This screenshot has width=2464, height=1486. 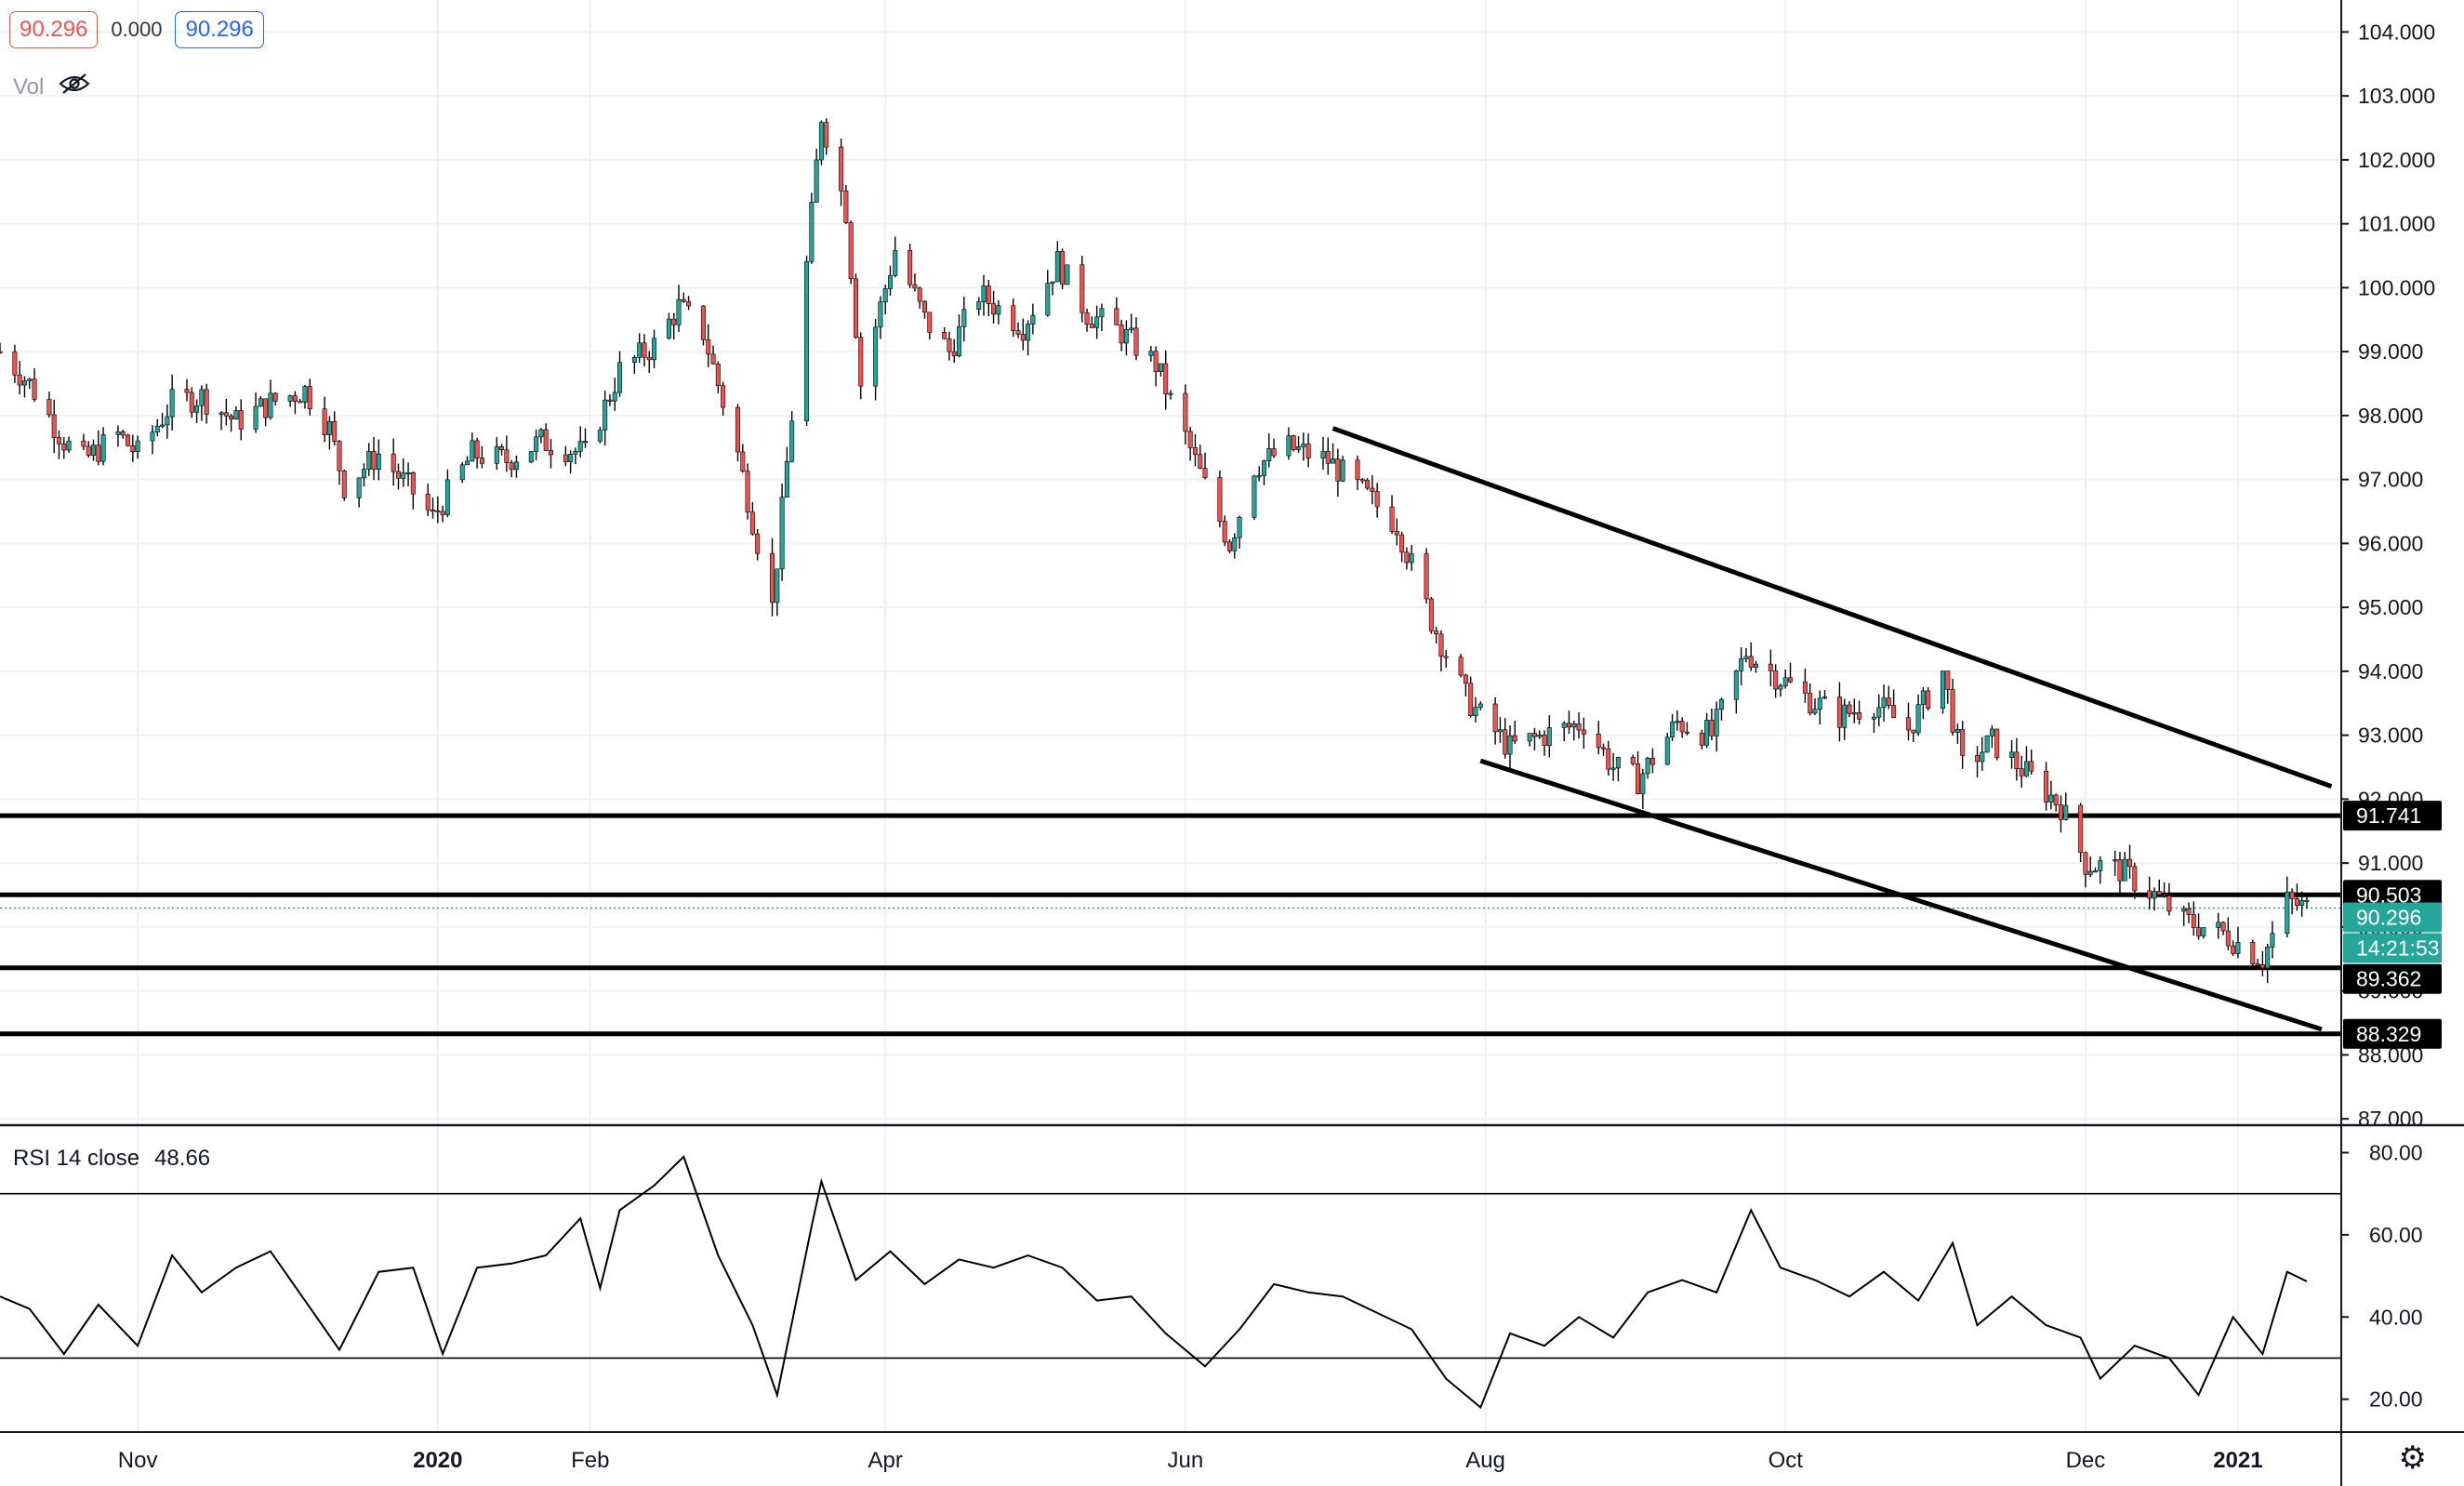 What do you see at coordinates (51, 87) in the screenshot?
I see `volume-legend: Vol` at bounding box center [51, 87].